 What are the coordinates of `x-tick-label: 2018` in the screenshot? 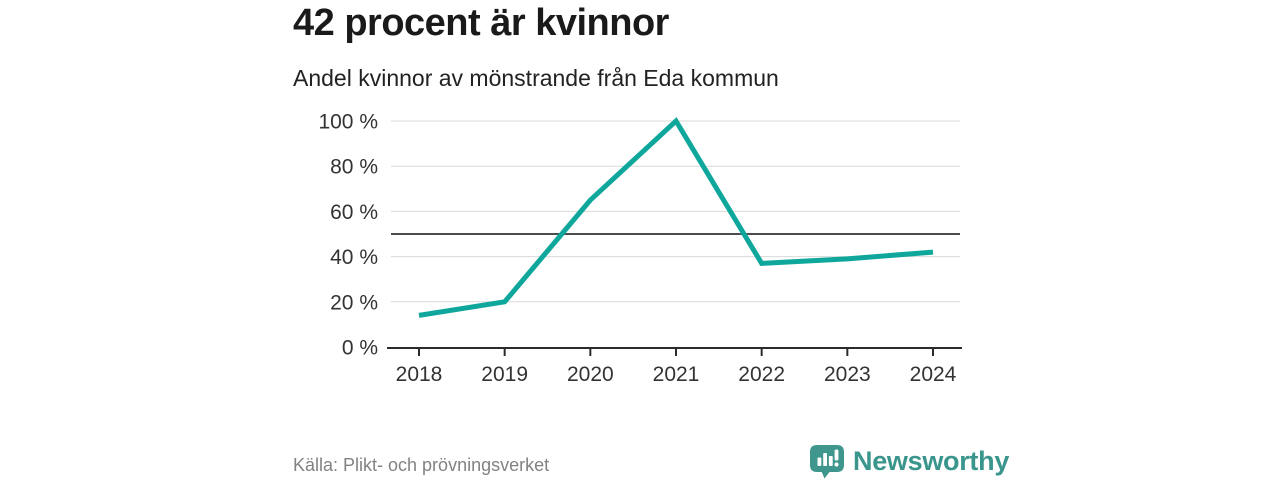 It's located at (419, 374).